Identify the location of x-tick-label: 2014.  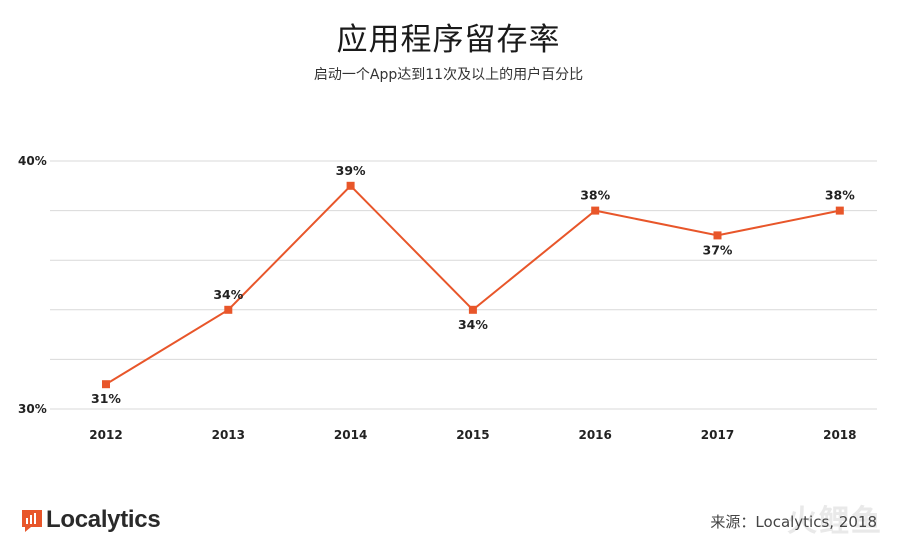
(350, 435).